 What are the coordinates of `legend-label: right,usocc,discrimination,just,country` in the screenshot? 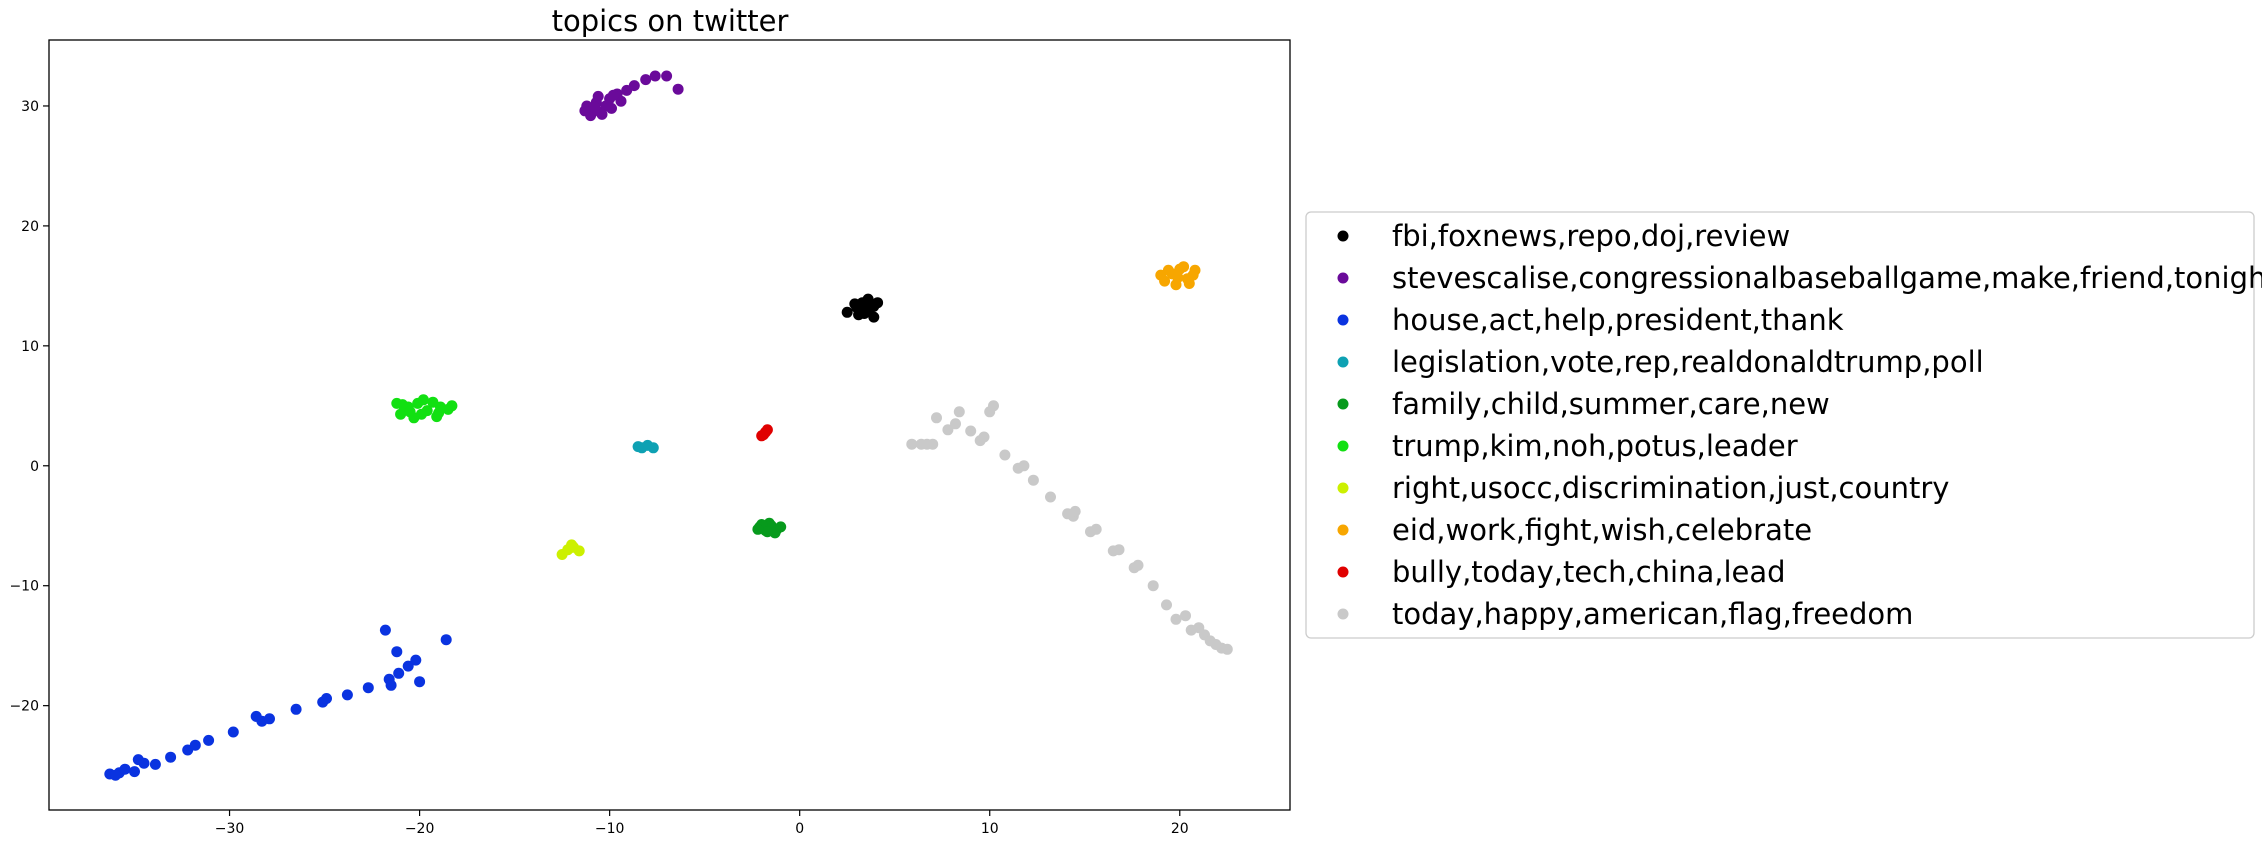 It's located at (1670, 488).